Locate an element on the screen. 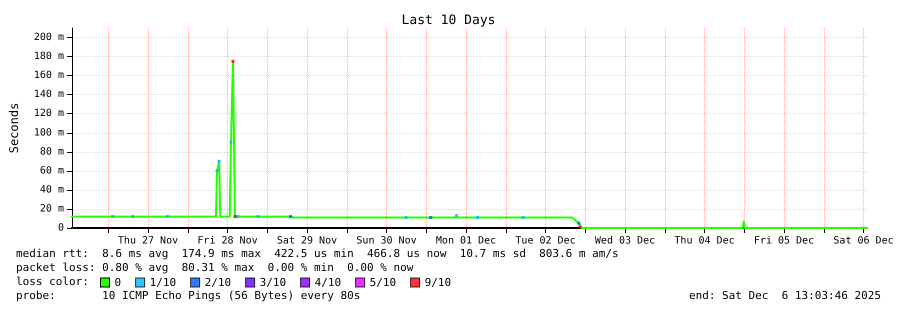 The width and height of the screenshot is (897, 310). x-tick-label: Sat 06 Dec is located at coordinates (863, 241).